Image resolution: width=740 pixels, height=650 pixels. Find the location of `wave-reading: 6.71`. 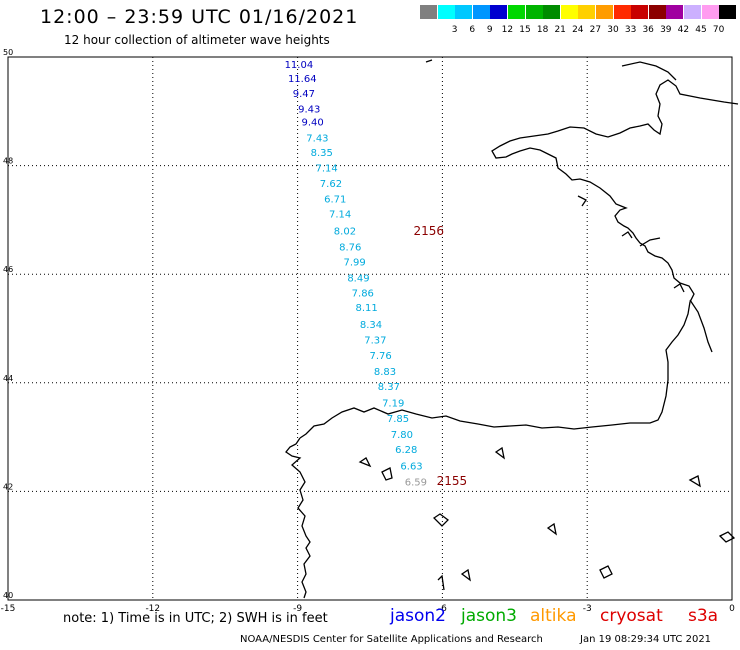

wave-reading: 6.71 is located at coordinates (335, 200).